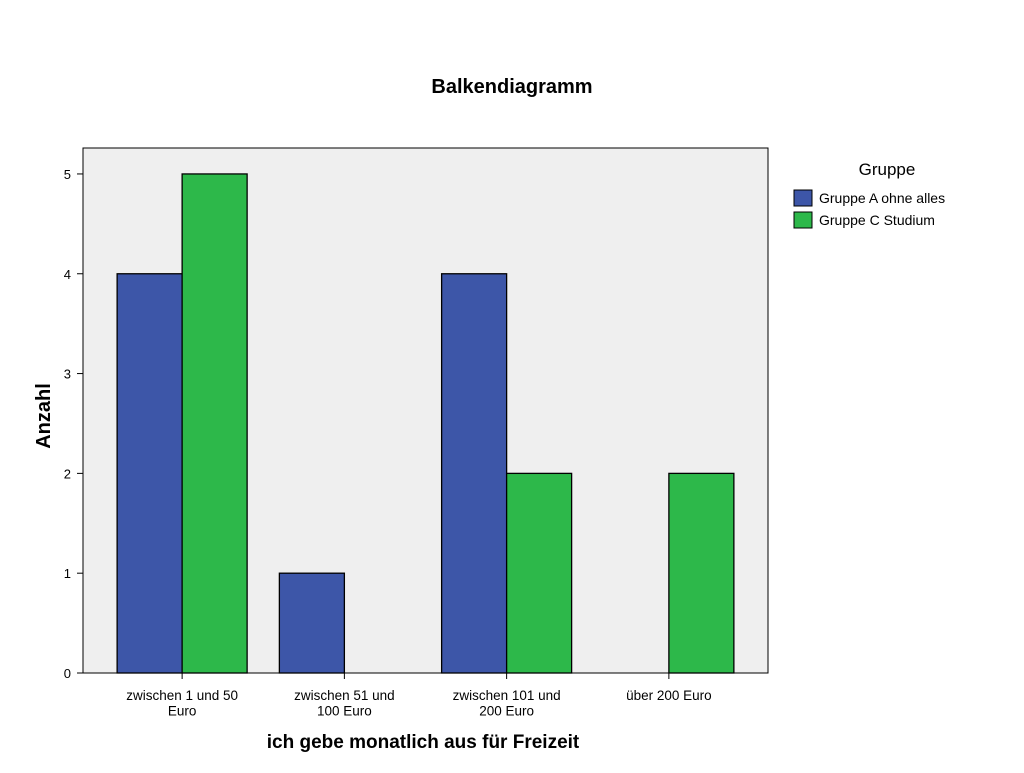 This screenshot has height=773, width=1024. I want to click on legend-label: Gruppe C Studium, so click(877, 220).